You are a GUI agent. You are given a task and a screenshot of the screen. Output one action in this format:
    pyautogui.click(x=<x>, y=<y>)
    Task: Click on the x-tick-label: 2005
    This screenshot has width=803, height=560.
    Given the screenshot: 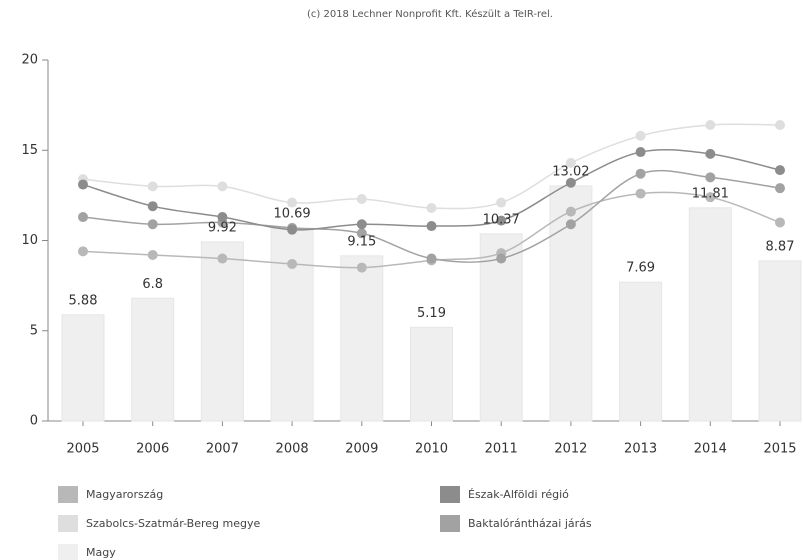 What is the action you would take?
    pyautogui.click(x=82, y=449)
    